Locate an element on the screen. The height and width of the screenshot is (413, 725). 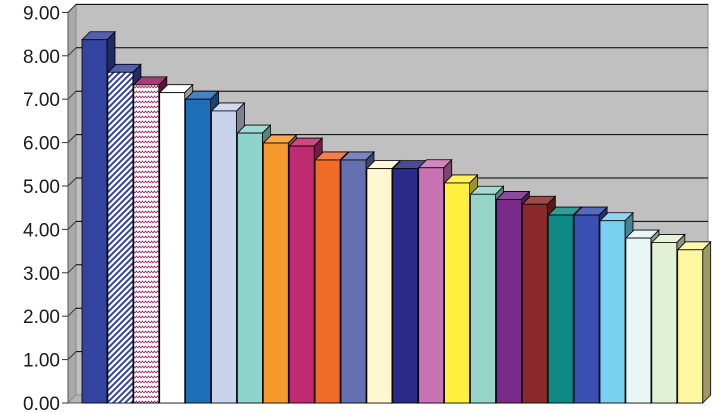
y-tick-label: 3.00 is located at coordinates (41, 274).